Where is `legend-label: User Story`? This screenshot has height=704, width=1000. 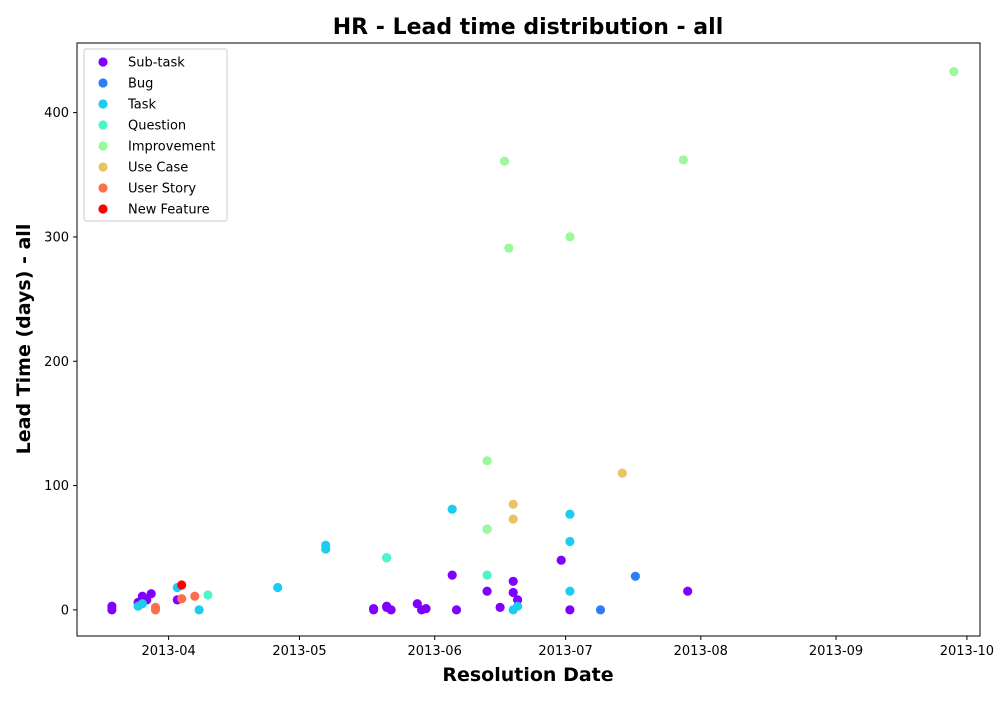
legend-label: User Story is located at coordinates (162, 189).